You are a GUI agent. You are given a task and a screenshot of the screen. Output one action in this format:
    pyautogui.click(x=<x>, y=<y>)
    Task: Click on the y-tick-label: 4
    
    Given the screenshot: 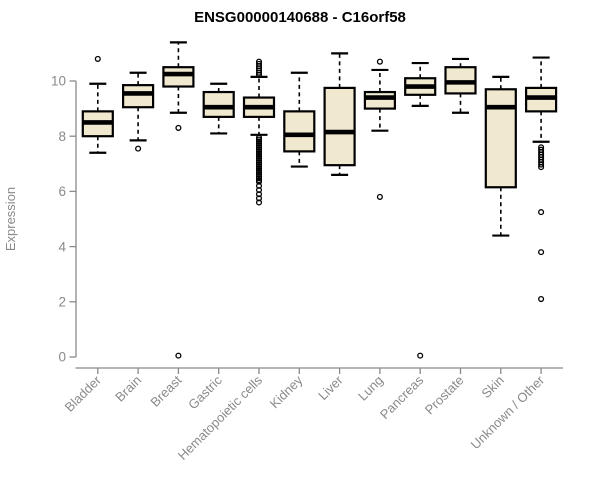 What is the action you would take?
    pyautogui.click(x=62, y=246)
    